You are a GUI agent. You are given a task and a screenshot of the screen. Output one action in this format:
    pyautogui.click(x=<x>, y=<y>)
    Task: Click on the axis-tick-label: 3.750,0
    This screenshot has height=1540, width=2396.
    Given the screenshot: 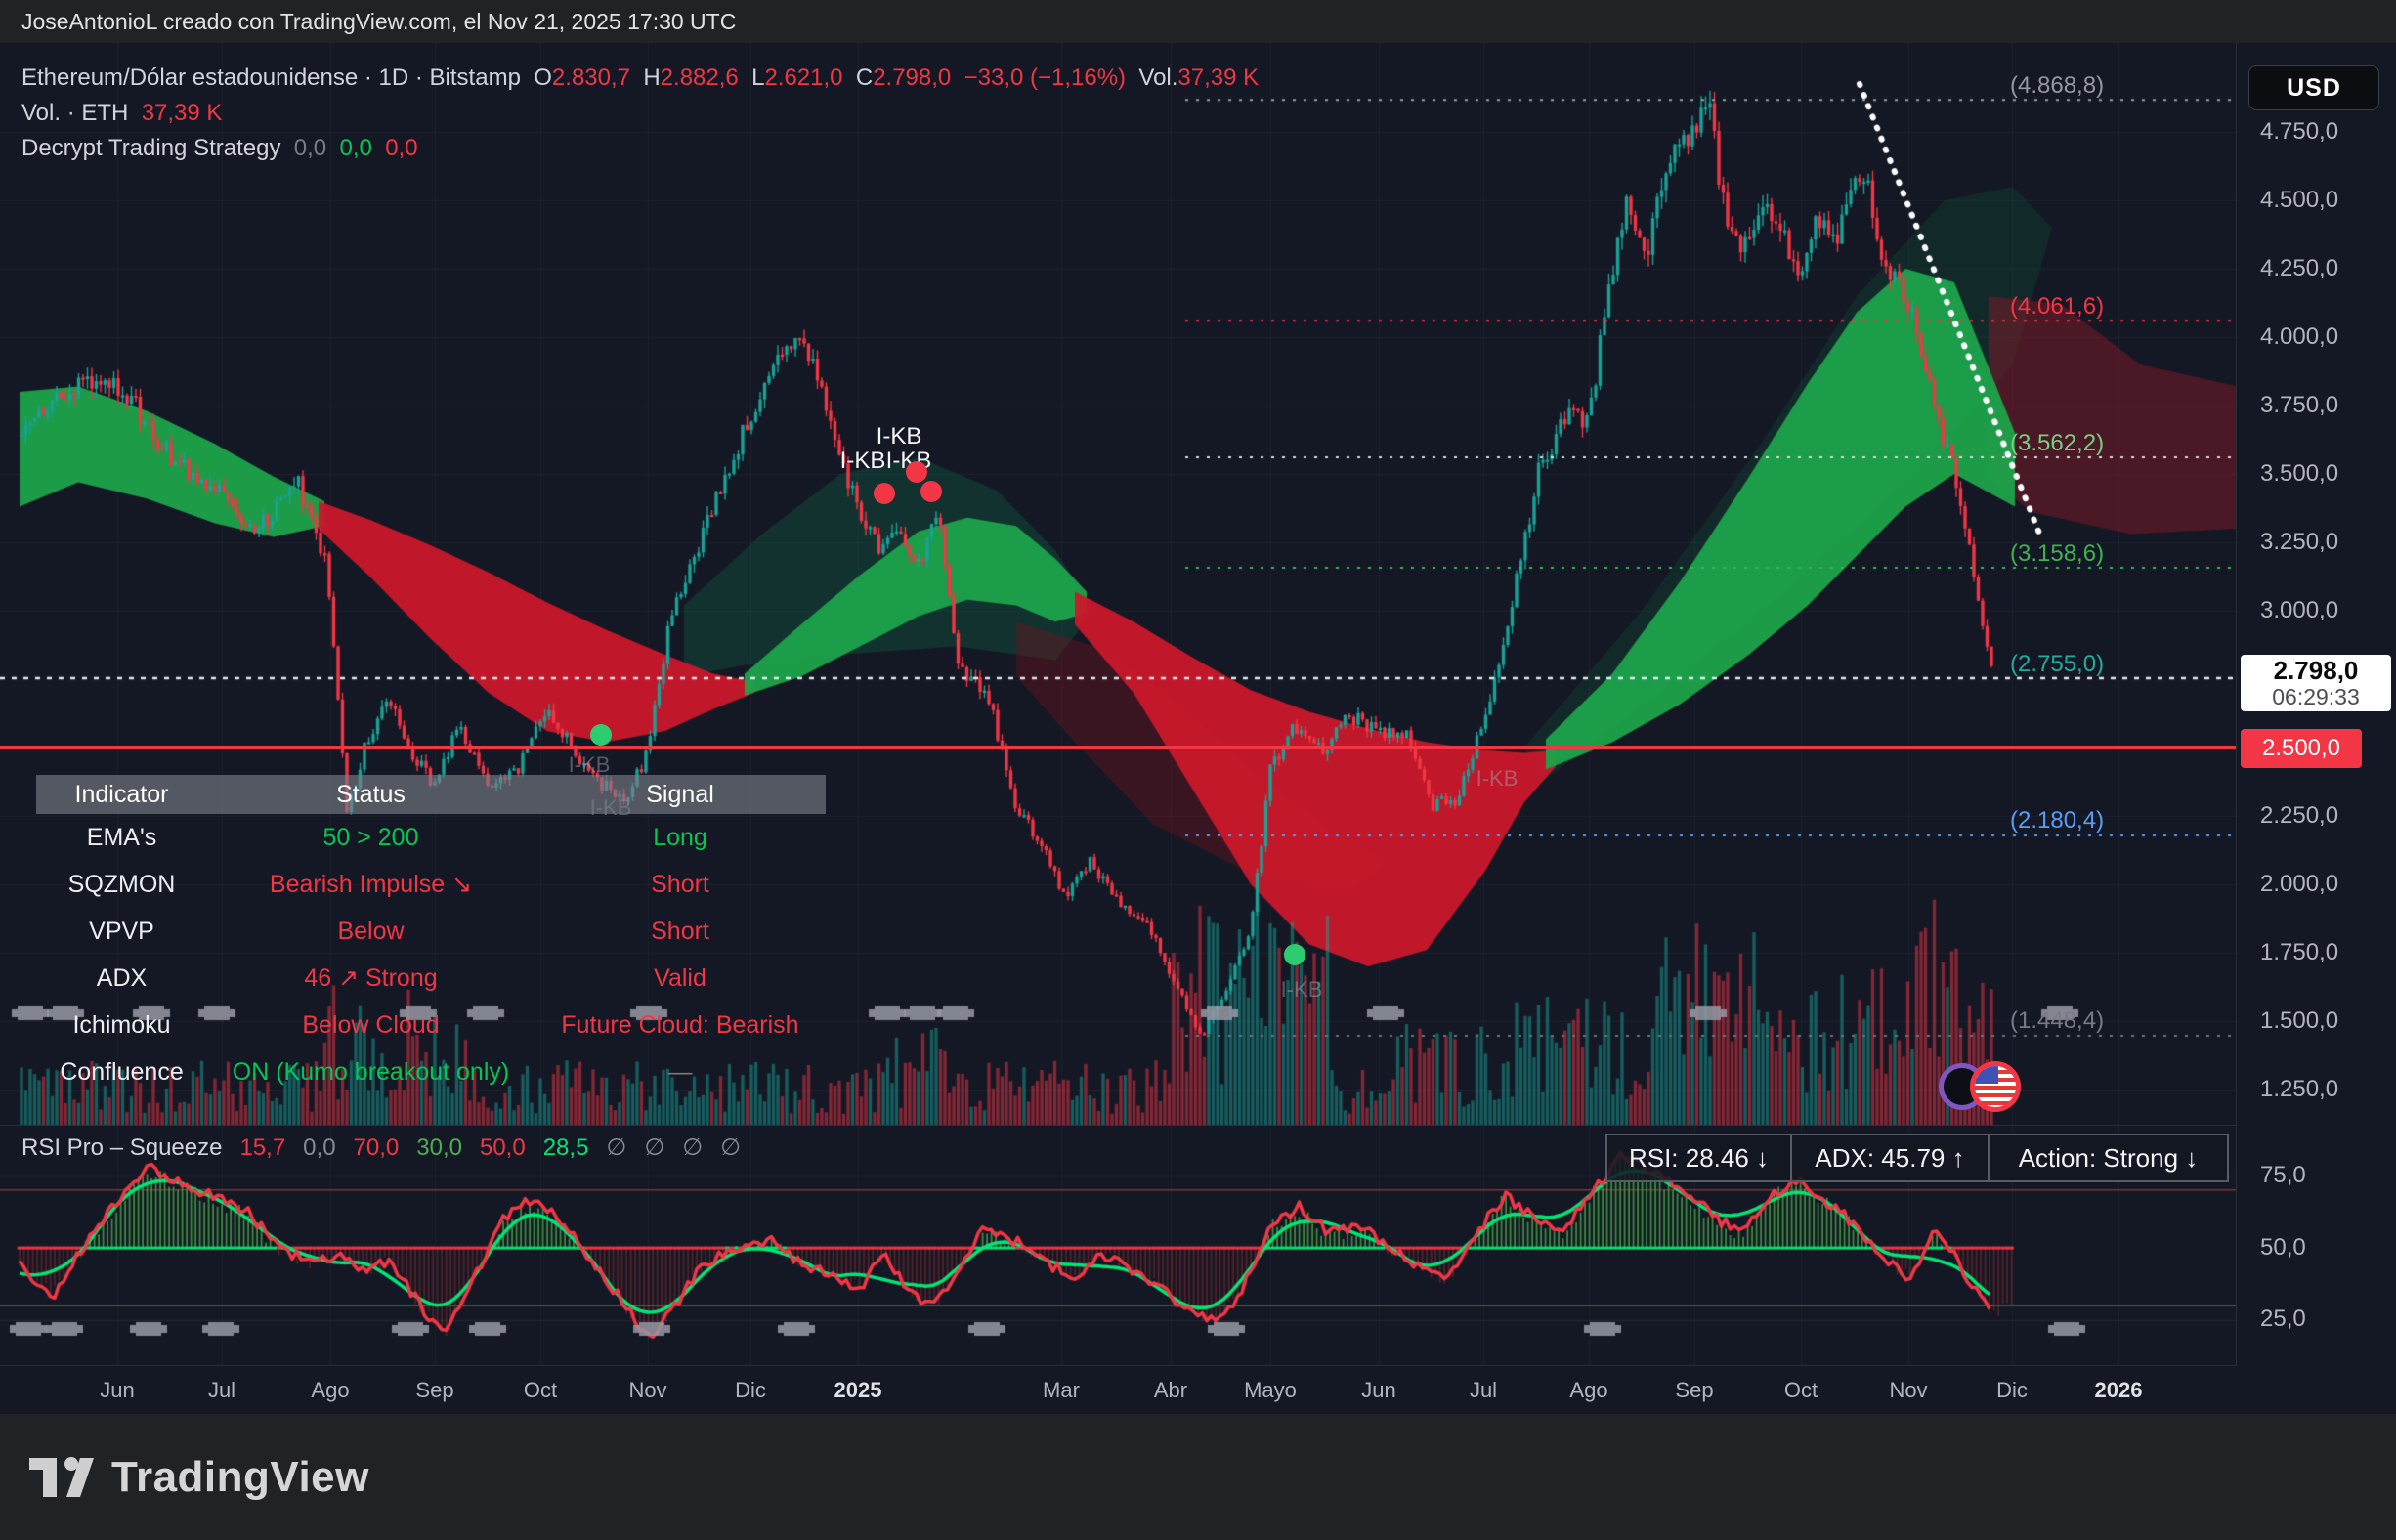 What is the action you would take?
    pyautogui.click(x=2299, y=405)
    